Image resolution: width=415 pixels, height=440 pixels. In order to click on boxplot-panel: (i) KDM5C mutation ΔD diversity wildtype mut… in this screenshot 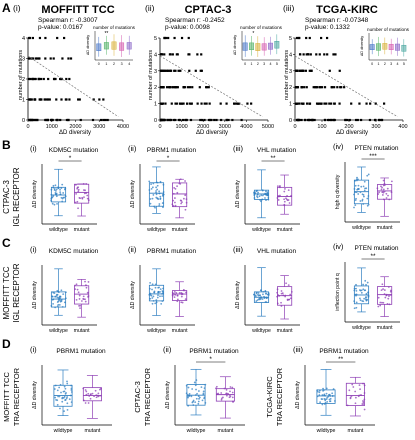, I will do `click(64, 188)`.